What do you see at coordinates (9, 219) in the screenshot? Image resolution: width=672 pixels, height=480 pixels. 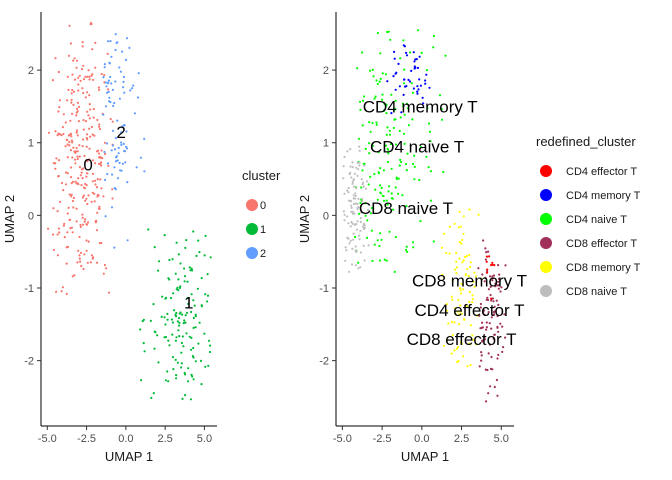 I see `y-axis-title: UMAP 2` at bounding box center [9, 219].